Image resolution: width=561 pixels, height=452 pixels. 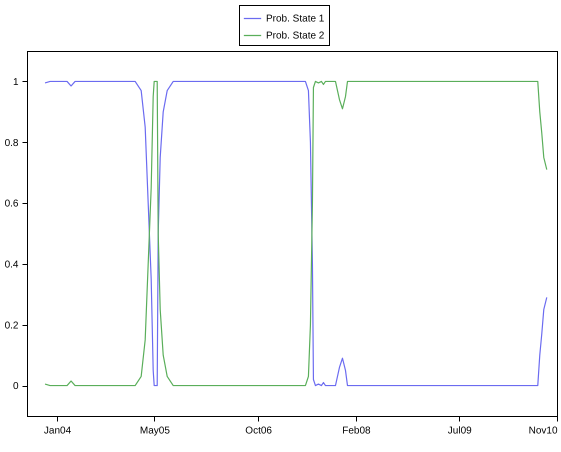 What do you see at coordinates (58, 431) in the screenshot?
I see `x-tick-label: Jan04` at bounding box center [58, 431].